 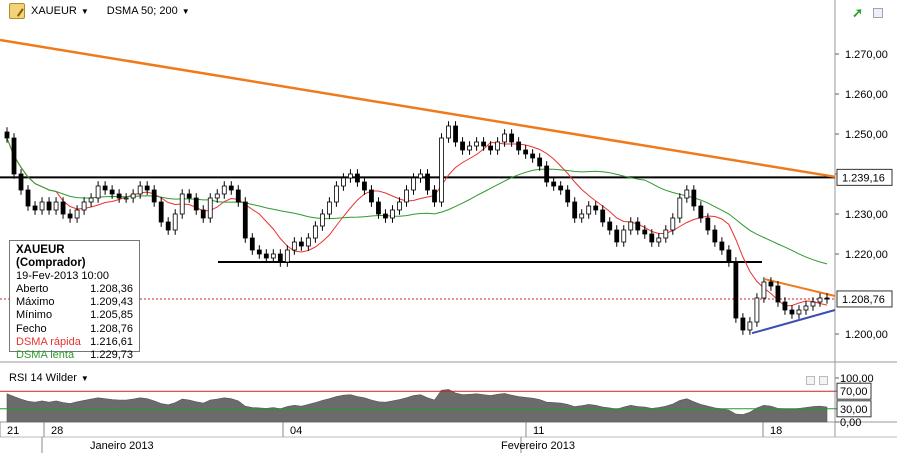 What do you see at coordinates (17, 11) in the screenshot?
I see `pencil-icon` at bounding box center [17, 11].